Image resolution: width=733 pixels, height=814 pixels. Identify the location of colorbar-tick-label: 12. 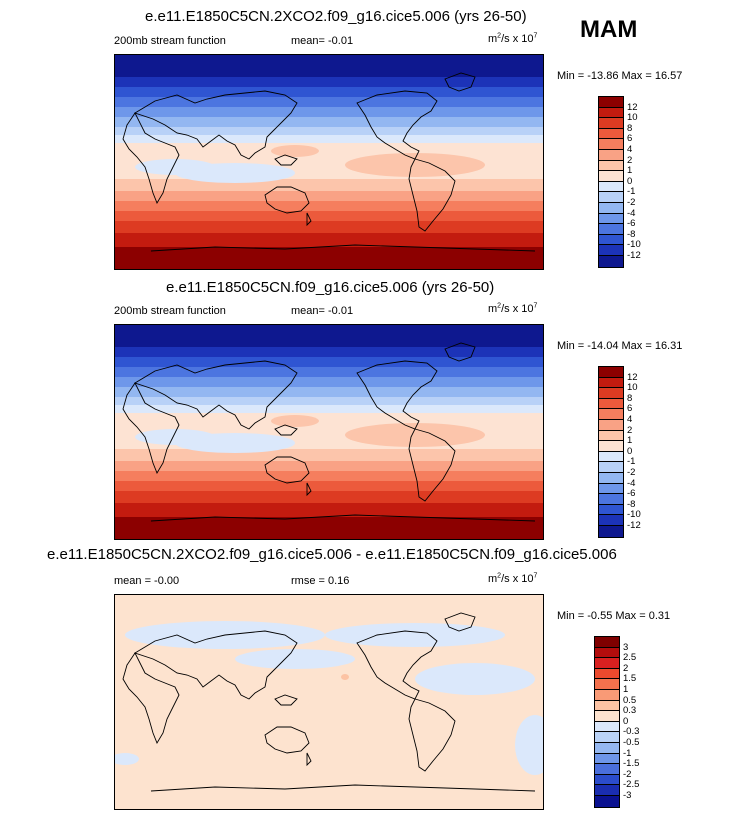
(632, 377).